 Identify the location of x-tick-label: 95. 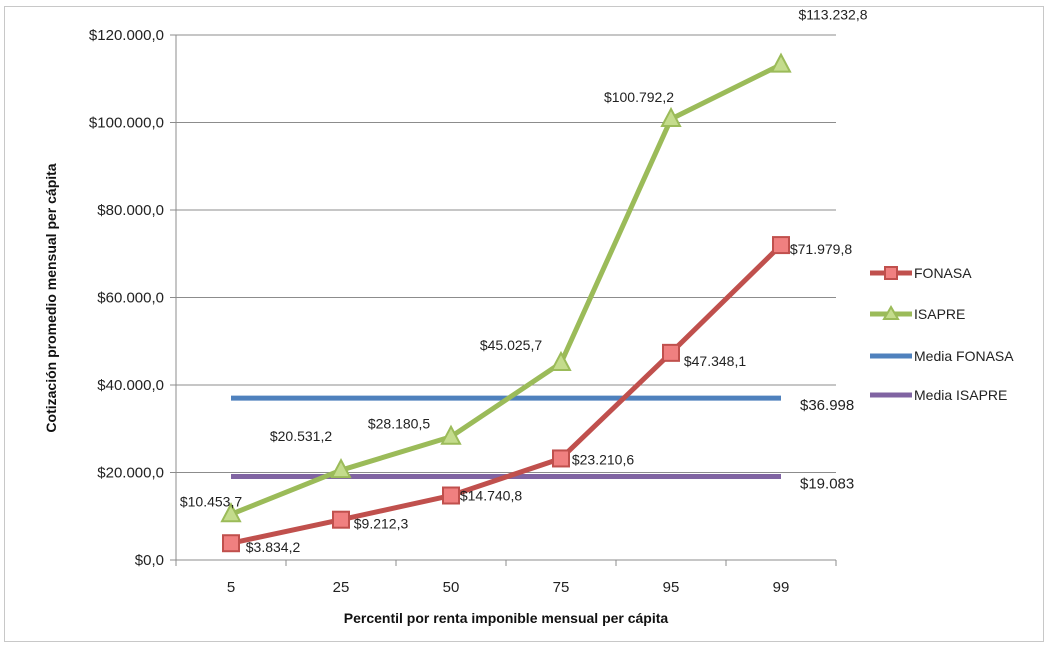
(671, 587).